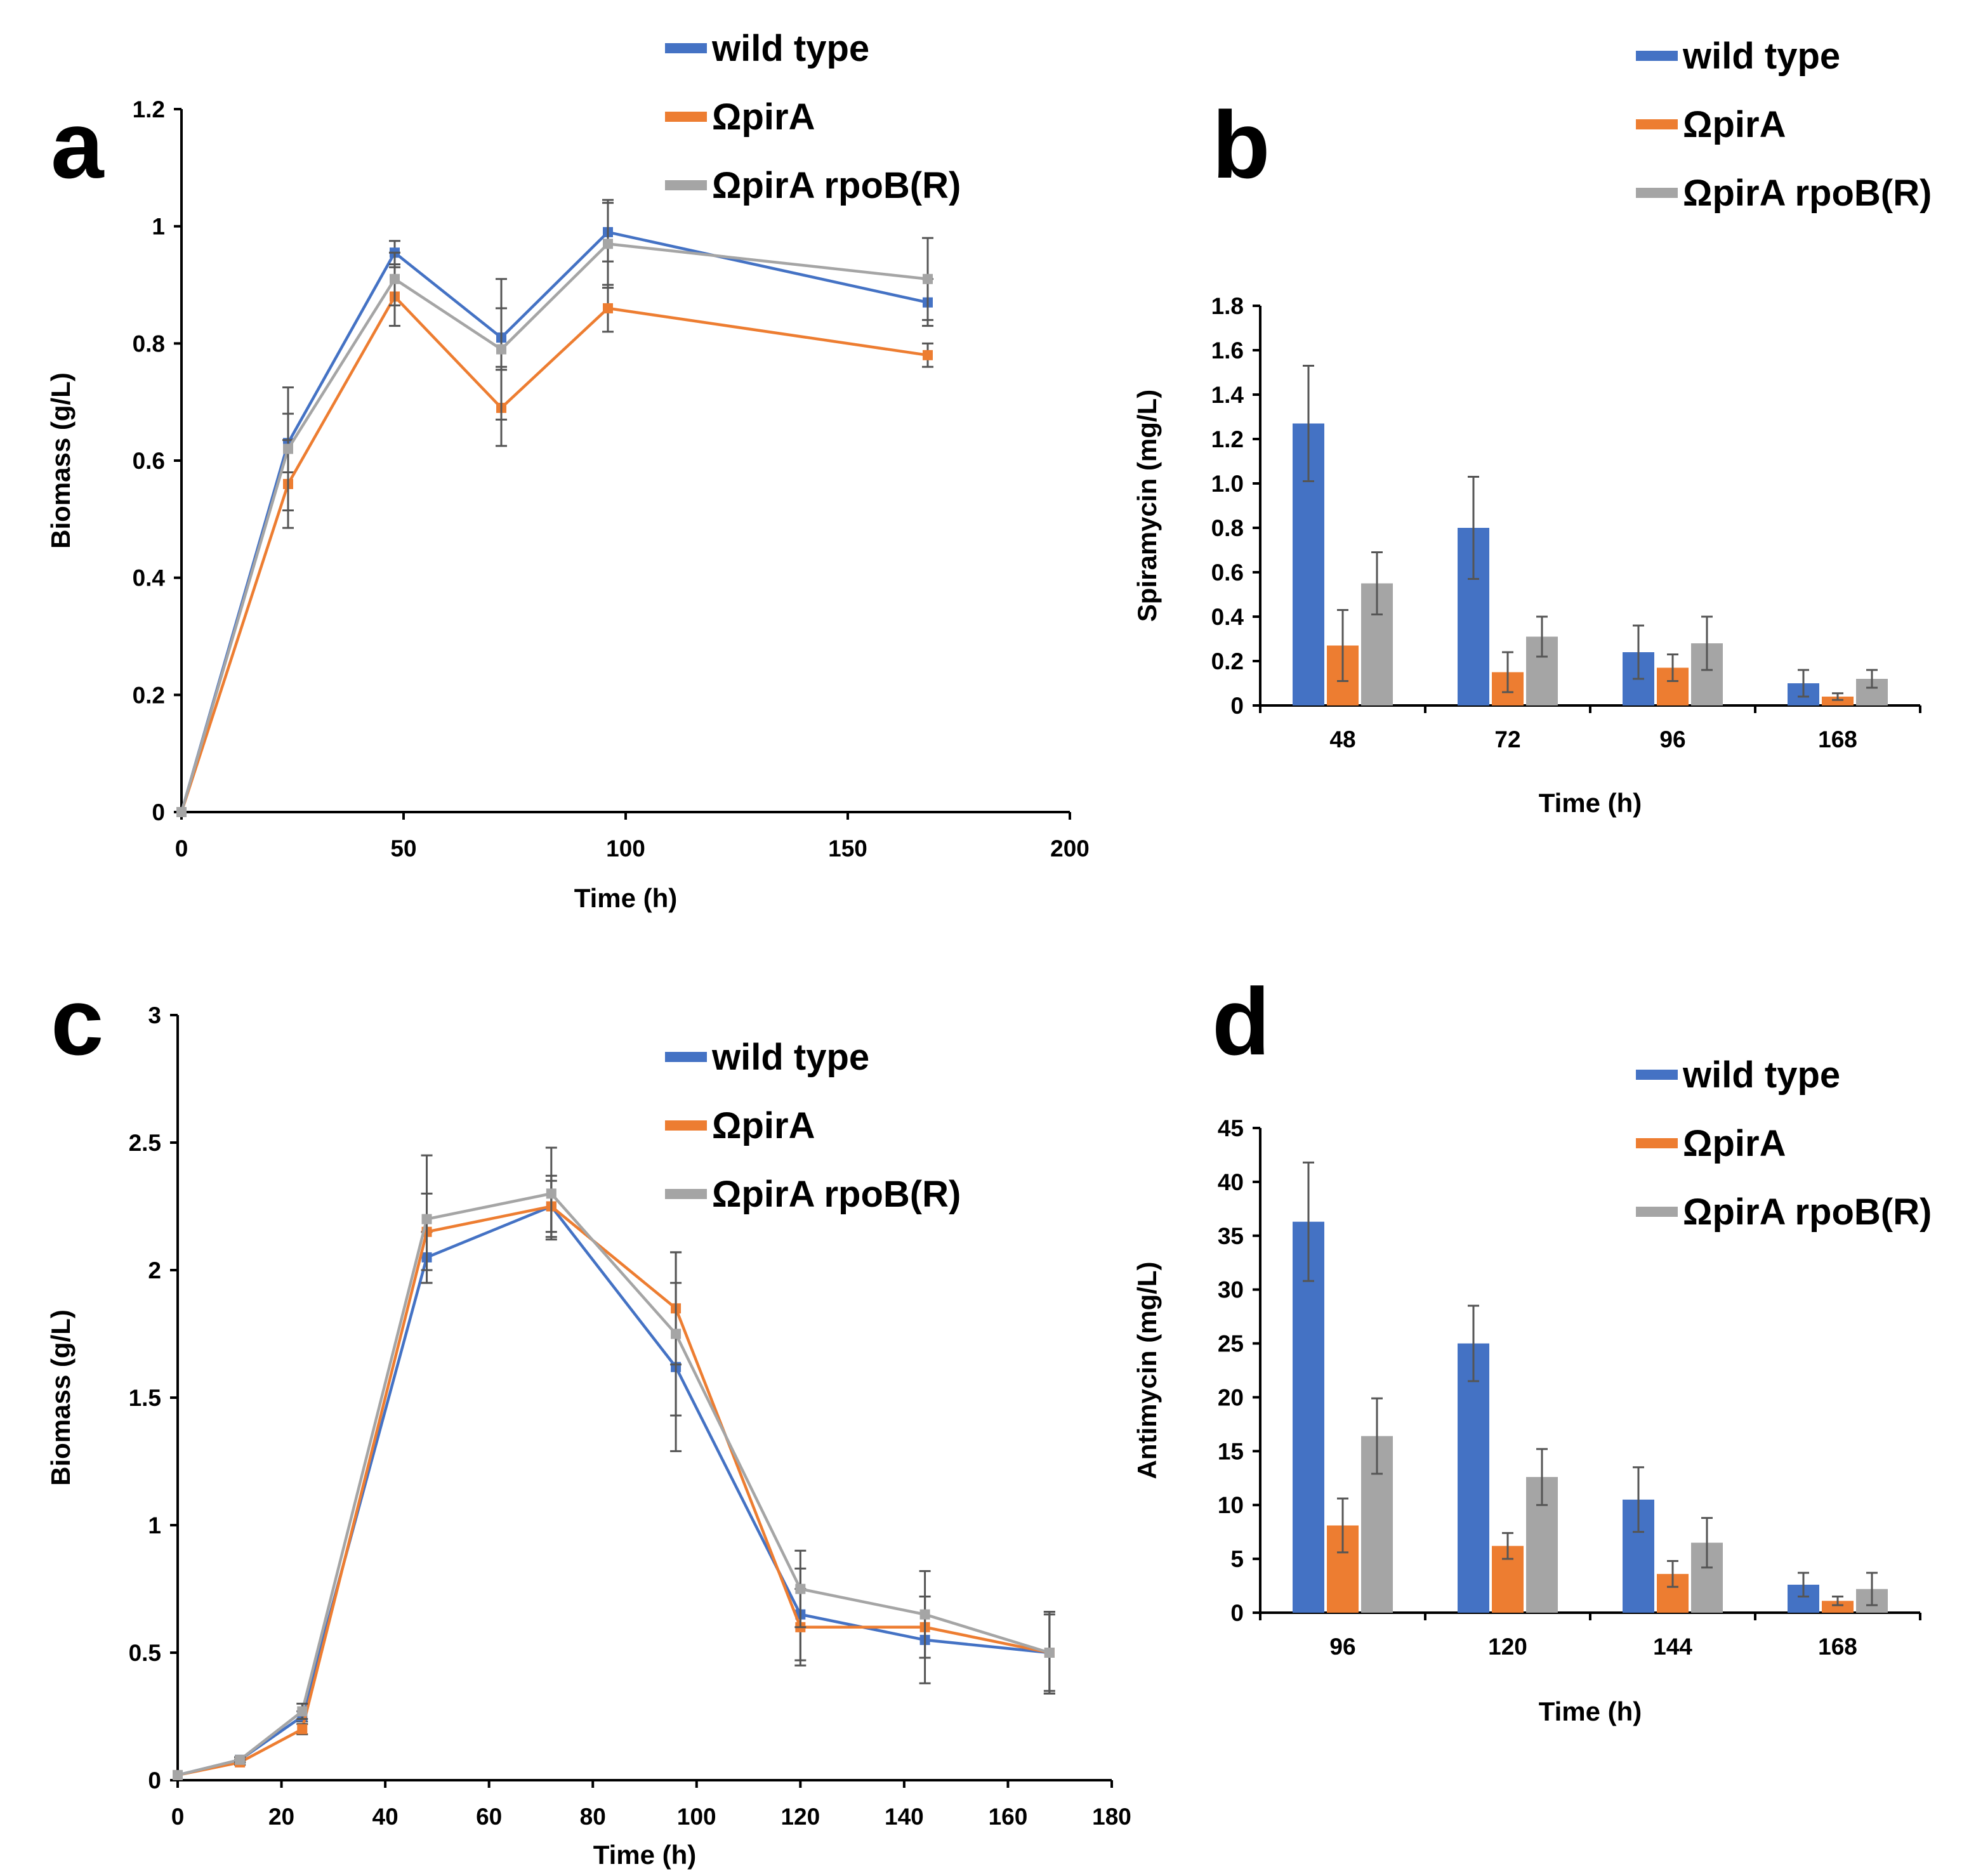 The width and height of the screenshot is (1976, 1876). What do you see at coordinates (1231, 1505) in the screenshot?
I see `y-tick-label-d-2: 10` at bounding box center [1231, 1505].